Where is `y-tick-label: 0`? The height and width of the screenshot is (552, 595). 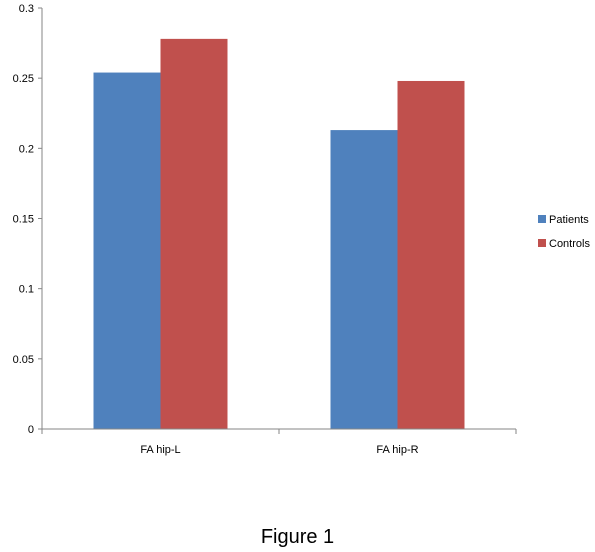 y-tick-label: 0 is located at coordinates (31, 430).